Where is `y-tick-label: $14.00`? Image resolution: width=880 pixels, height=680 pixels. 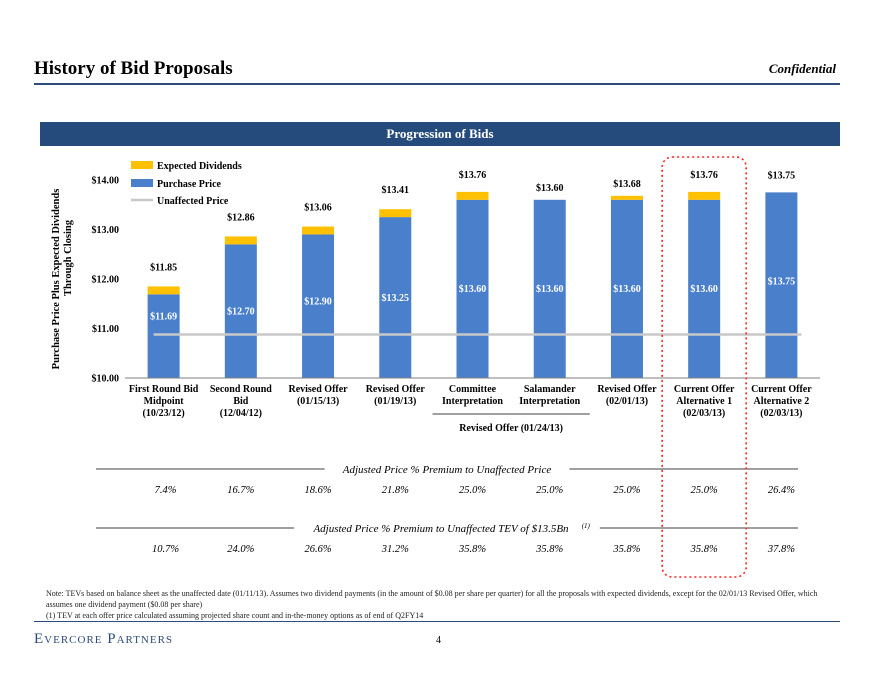
y-tick-label: $14.00 is located at coordinates (106, 181).